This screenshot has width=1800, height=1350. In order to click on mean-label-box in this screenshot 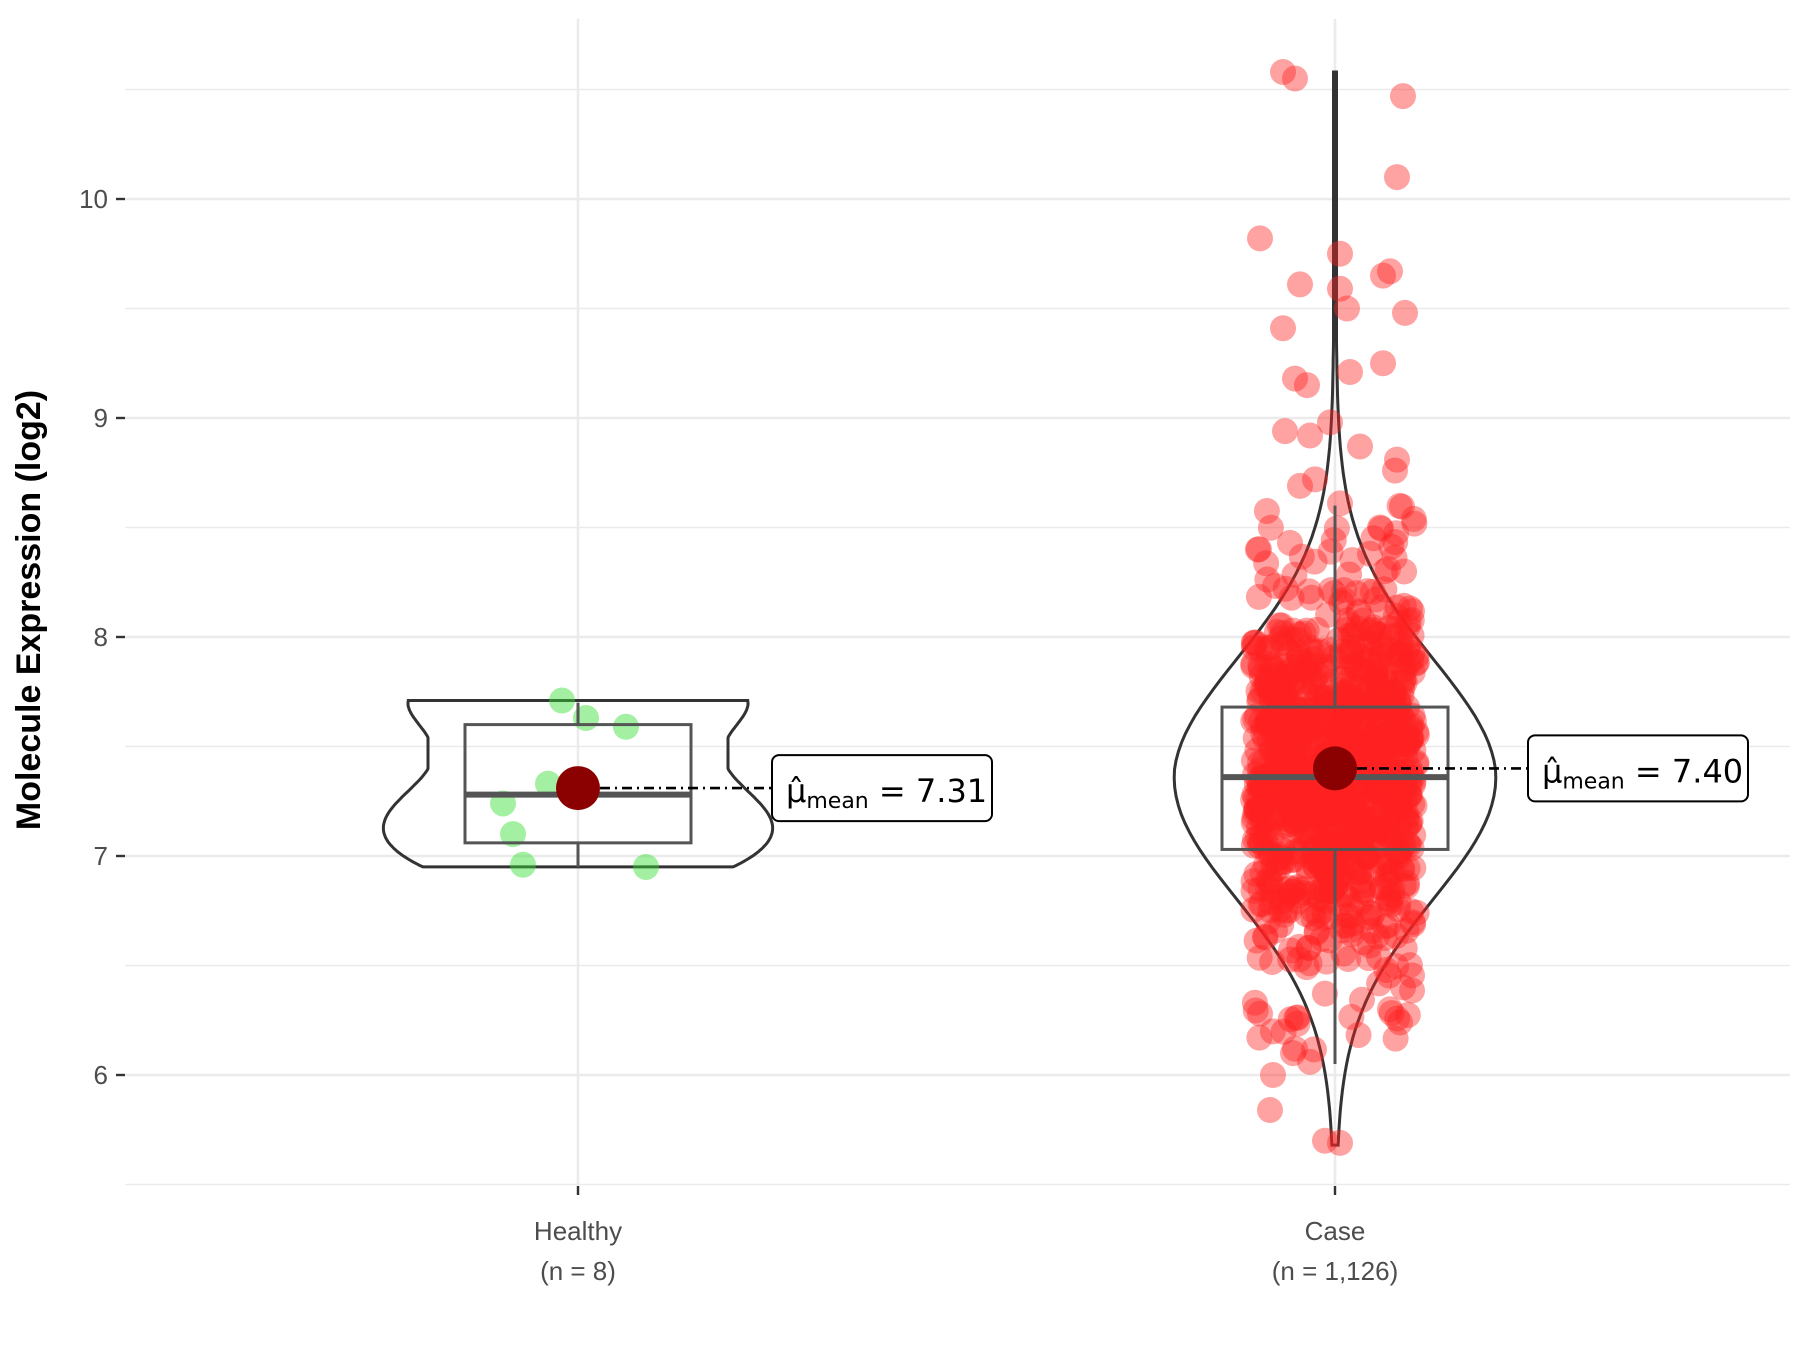, I will do `click(1638, 768)`.